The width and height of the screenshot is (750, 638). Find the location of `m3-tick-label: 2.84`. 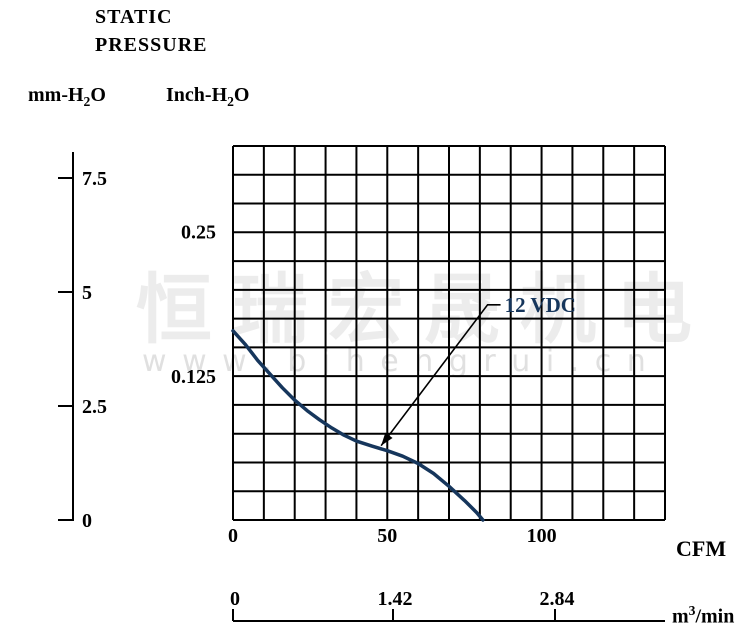

m3-tick-label: 2.84 is located at coordinates (557, 599).